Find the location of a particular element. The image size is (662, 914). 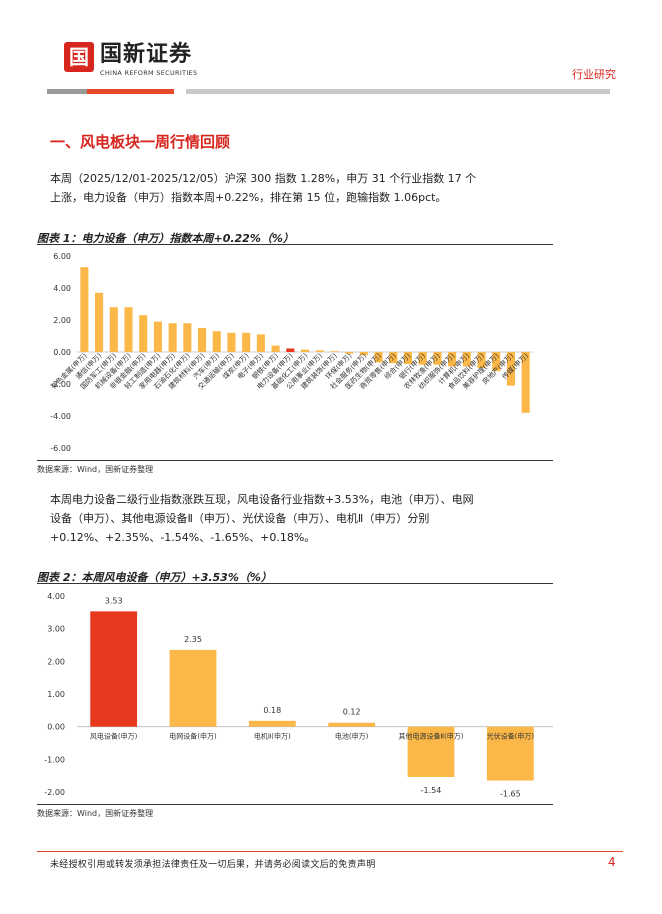

y-tick-label: 1.00 is located at coordinates (56, 694).